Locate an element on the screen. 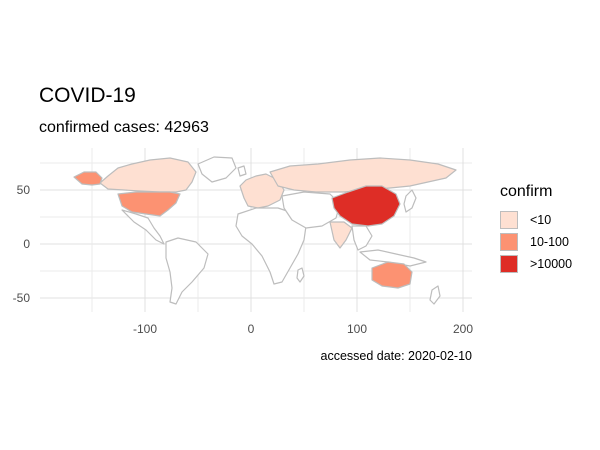 The width and height of the screenshot is (600, 450). alaska is located at coordinates (88, 178).